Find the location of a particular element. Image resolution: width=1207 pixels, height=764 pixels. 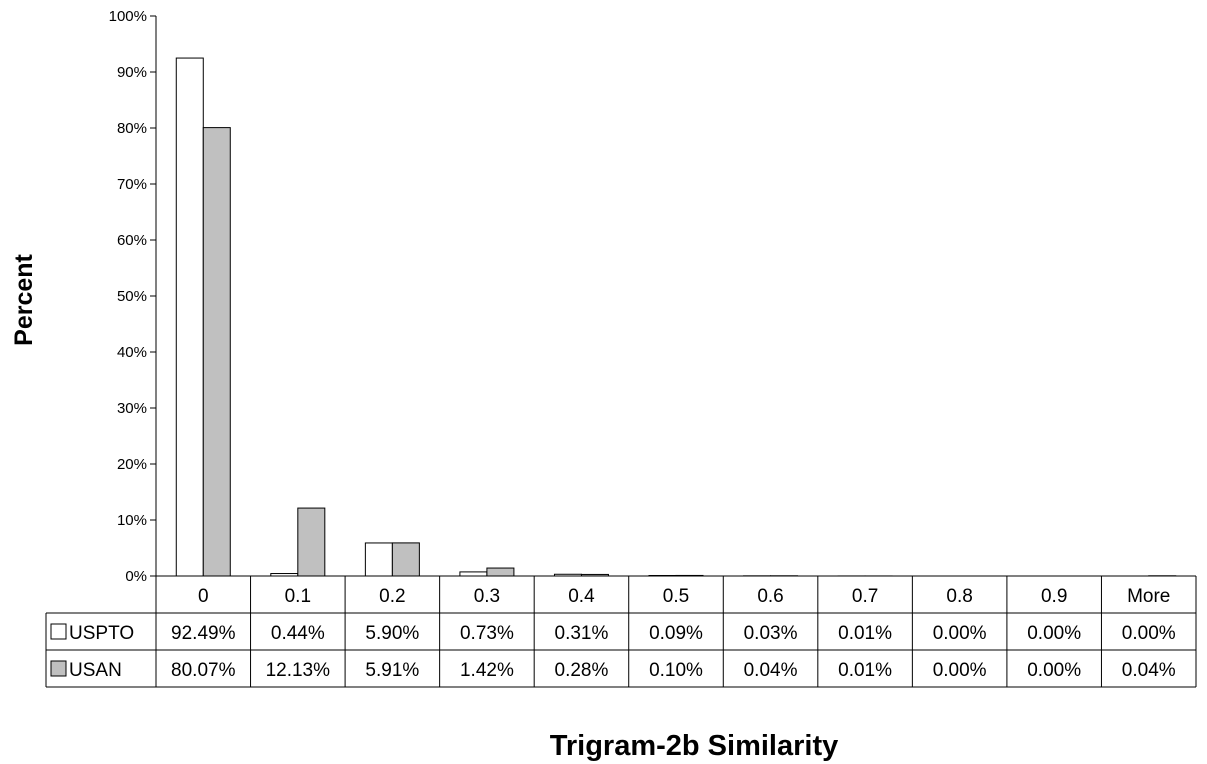

data-label: 0.31% is located at coordinates (582, 633).